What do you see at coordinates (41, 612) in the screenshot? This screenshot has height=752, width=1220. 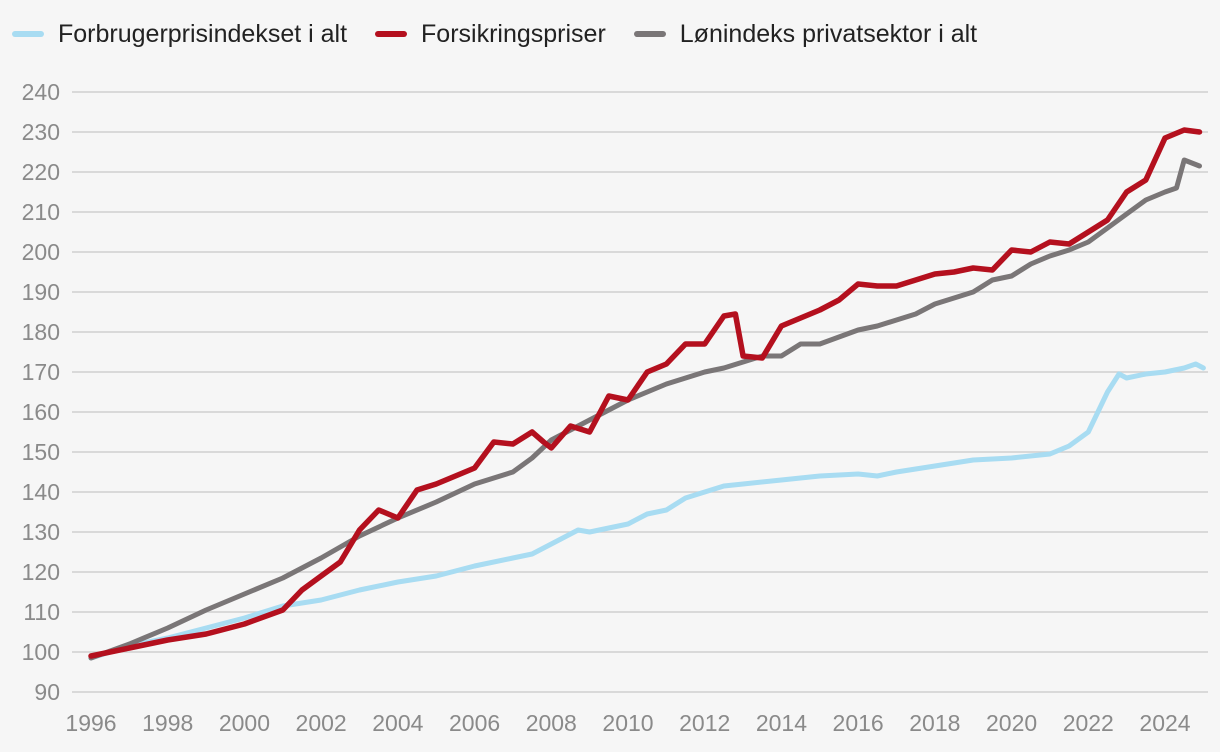 I see `y-tick-label-110: 110` at bounding box center [41, 612].